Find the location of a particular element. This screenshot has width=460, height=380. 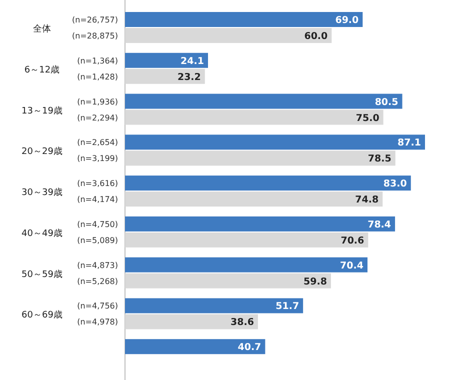

text: (n=2,654) is located at coordinates (97, 143).